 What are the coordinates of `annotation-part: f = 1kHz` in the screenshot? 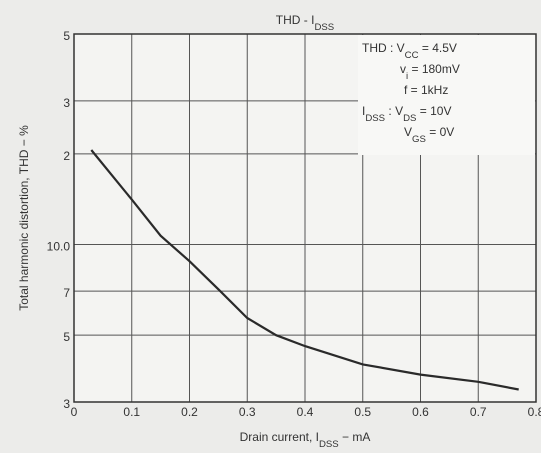 It's located at (426, 90).